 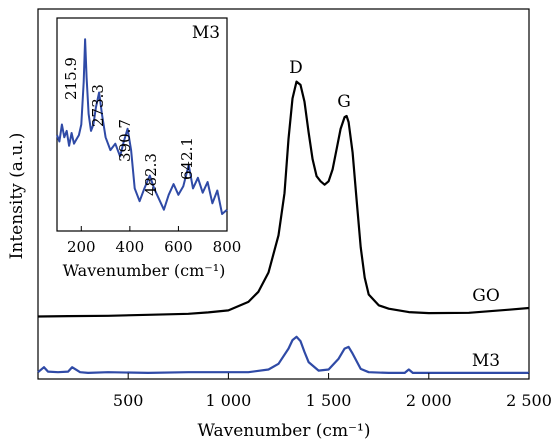 I want to click on inset-m3-spectrum-line, so click(x=142, y=126).